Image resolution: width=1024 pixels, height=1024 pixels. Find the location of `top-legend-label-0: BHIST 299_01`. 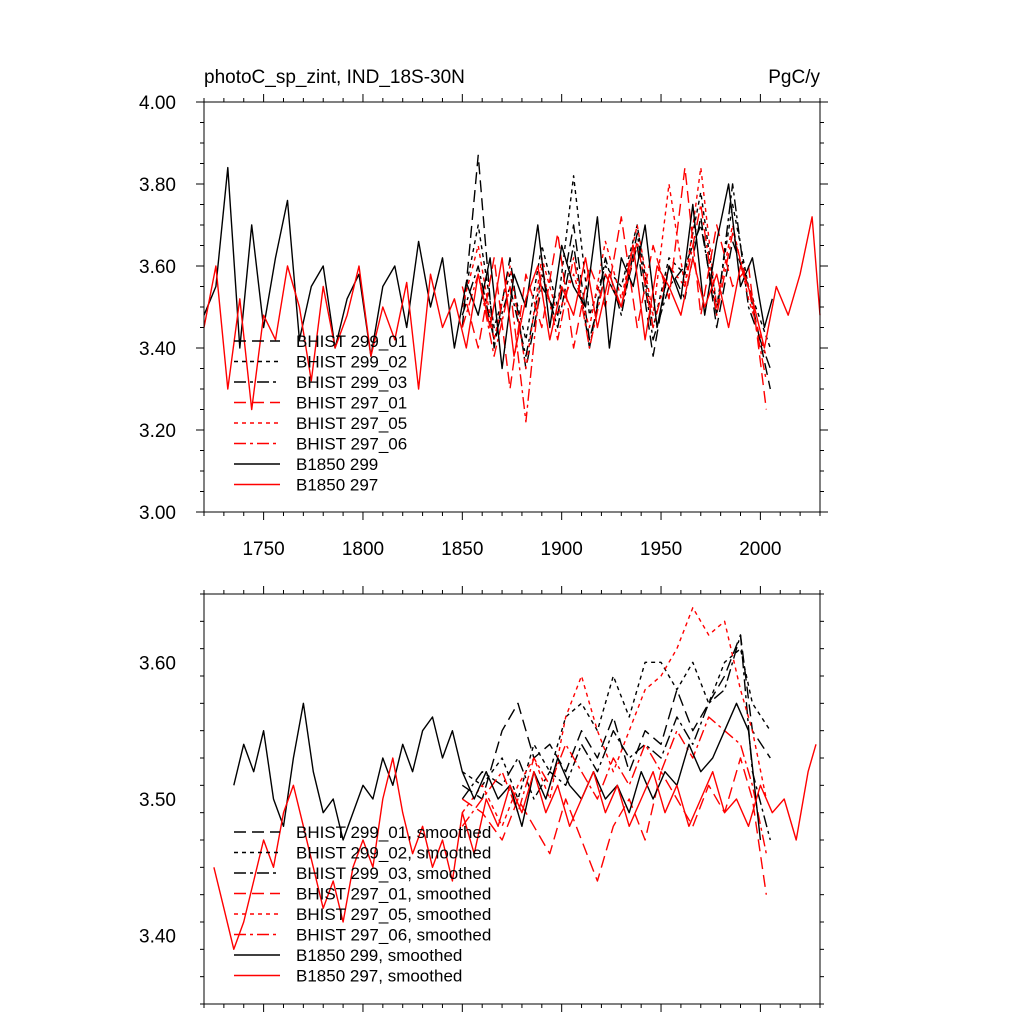

top-legend-label-0: BHIST 299_01 is located at coordinates (351, 341).